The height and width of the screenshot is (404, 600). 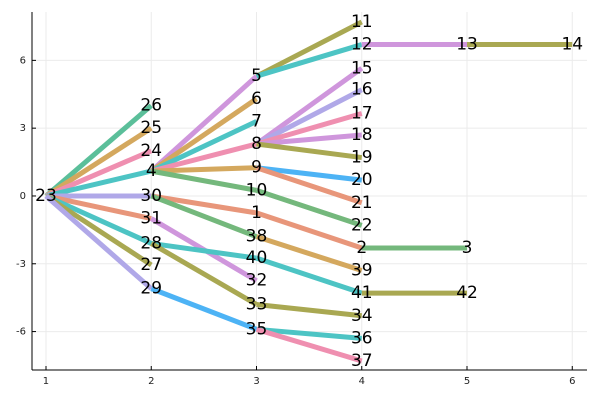 I want to click on node-label: 27, so click(x=151, y=265).